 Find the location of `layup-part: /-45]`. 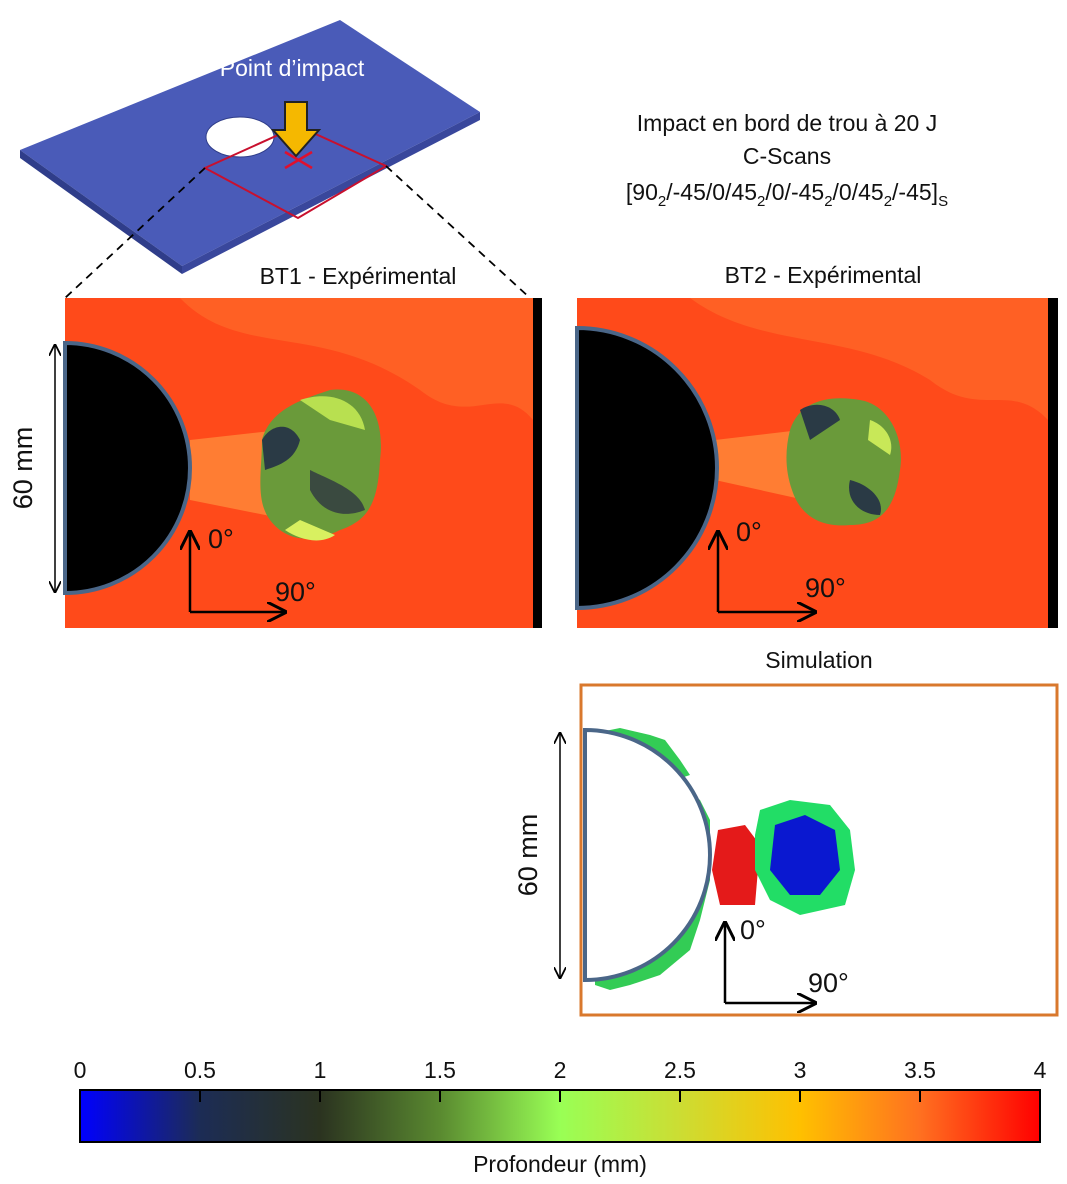

layup-part: /-45] is located at coordinates (915, 192).